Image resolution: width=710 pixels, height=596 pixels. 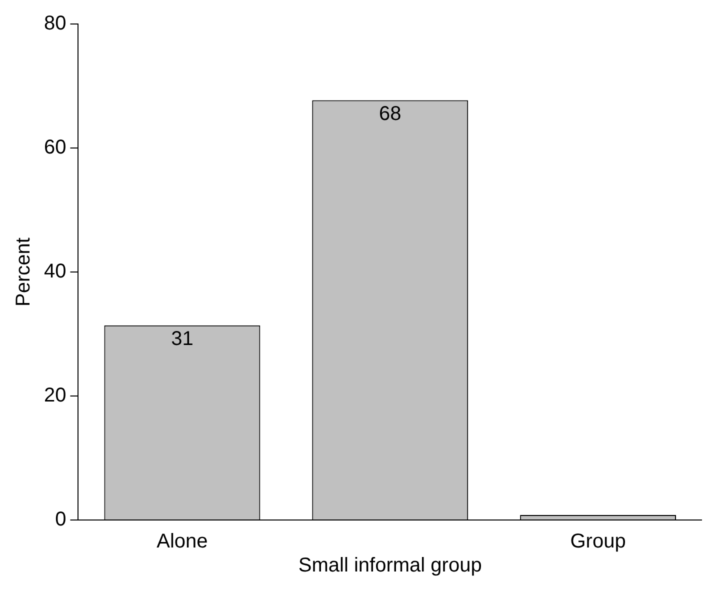 I want to click on data-label: 68, so click(x=390, y=113).